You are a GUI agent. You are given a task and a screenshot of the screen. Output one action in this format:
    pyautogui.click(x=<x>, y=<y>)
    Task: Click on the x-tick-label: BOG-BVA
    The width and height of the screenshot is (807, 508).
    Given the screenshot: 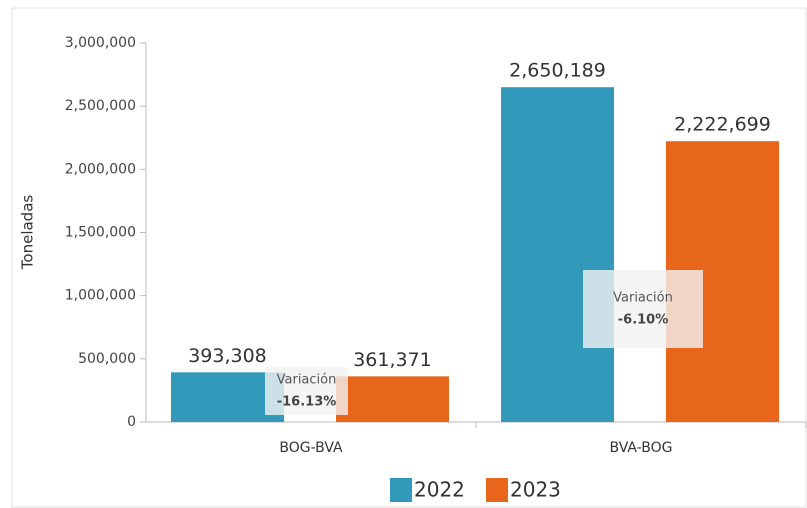 What is the action you would take?
    pyautogui.click(x=311, y=448)
    